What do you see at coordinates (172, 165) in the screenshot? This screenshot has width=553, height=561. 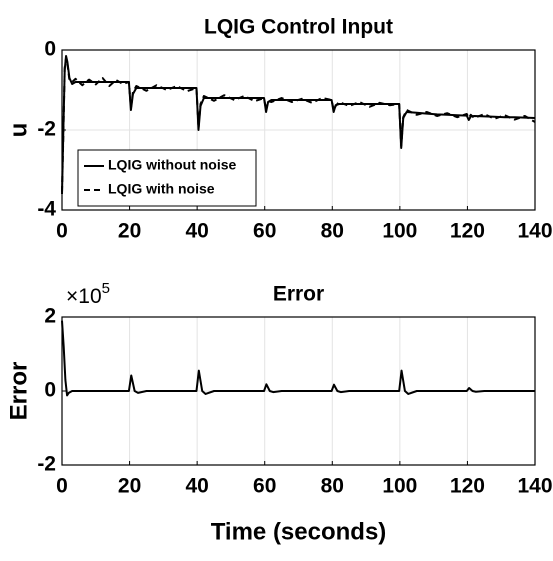 I see `legend-label: LQIG without noise` at bounding box center [172, 165].